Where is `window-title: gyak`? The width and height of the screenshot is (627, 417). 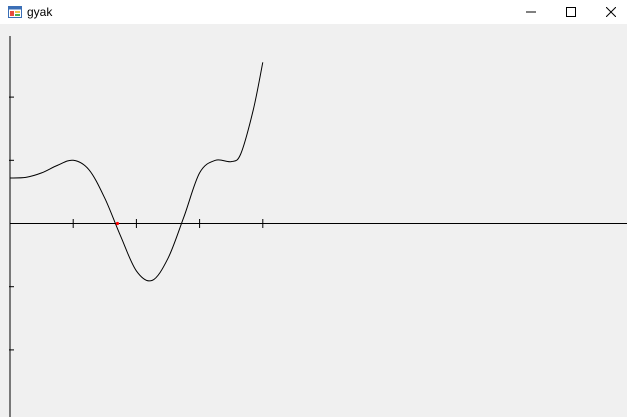
window-title: gyak is located at coordinates (40, 12).